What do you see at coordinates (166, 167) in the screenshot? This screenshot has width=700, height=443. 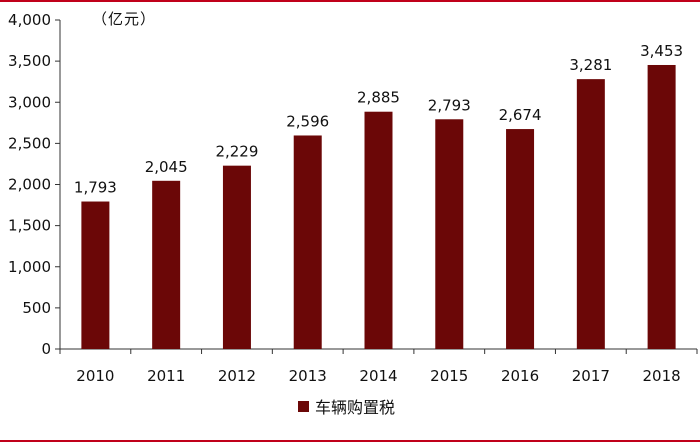 I see `data-label: 2,045` at bounding box center [166, 167].